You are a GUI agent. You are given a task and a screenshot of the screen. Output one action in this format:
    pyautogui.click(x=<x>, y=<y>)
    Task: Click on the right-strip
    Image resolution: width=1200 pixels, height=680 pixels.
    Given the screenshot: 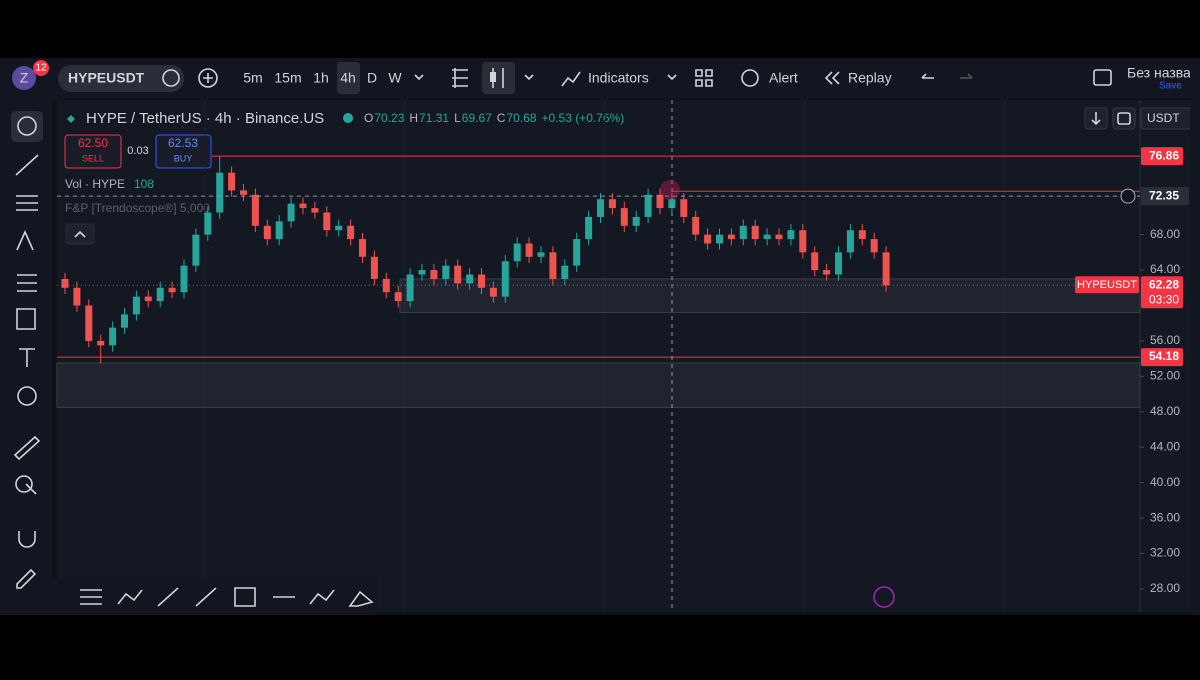 What is the action you would take?
    pyautogui.click(x=1195, y=336)
    